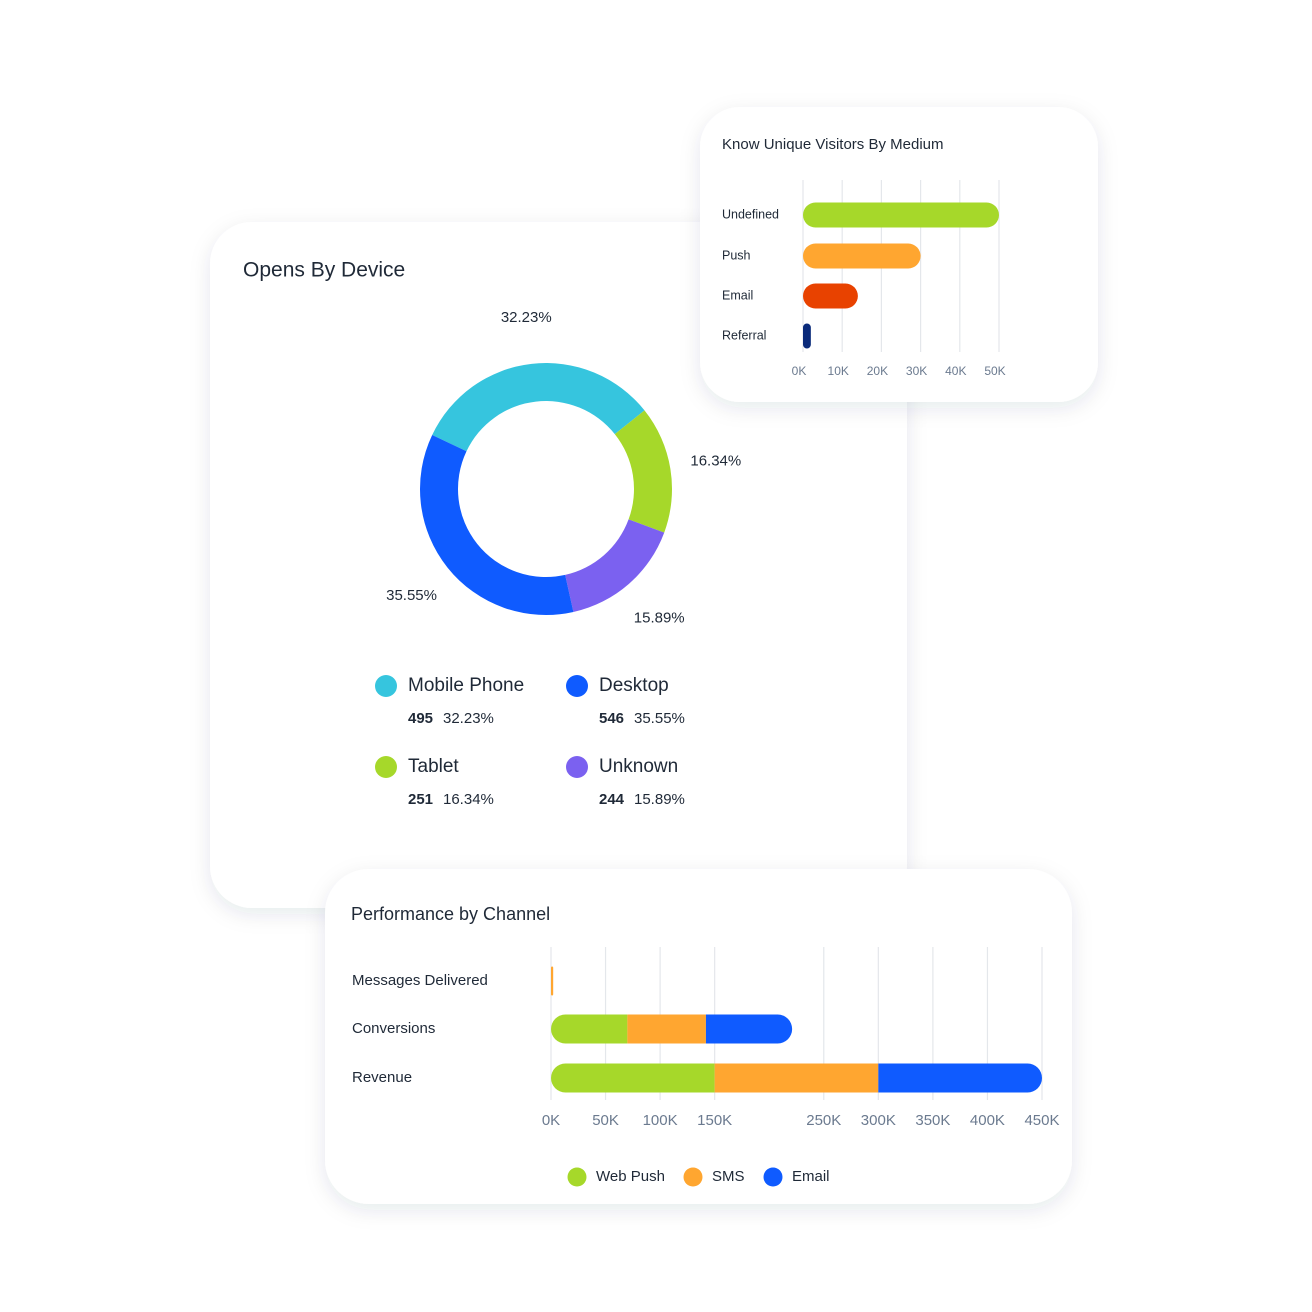 This screenshot has width=1312, height=1312. Describe the element at coordinates (468, 718) in the screenshot. I see `legend-percent: 32.23%` at that location.